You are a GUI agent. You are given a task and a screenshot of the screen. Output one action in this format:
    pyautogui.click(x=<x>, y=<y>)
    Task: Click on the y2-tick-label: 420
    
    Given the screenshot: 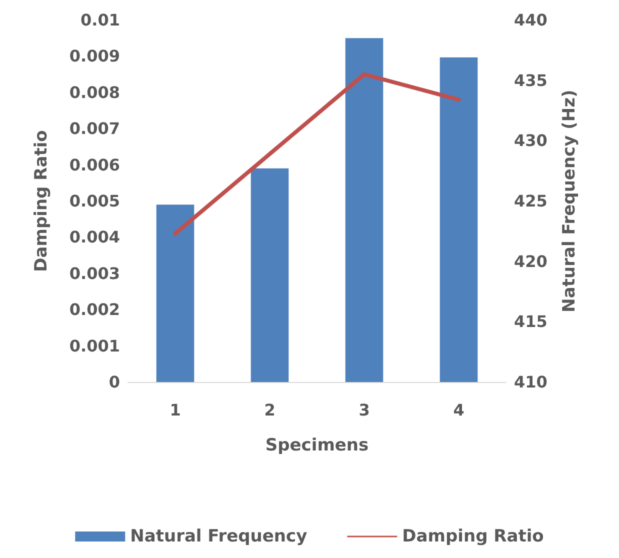 What is the action you would take?
    pyautogui.click(x=531, y=261)
    